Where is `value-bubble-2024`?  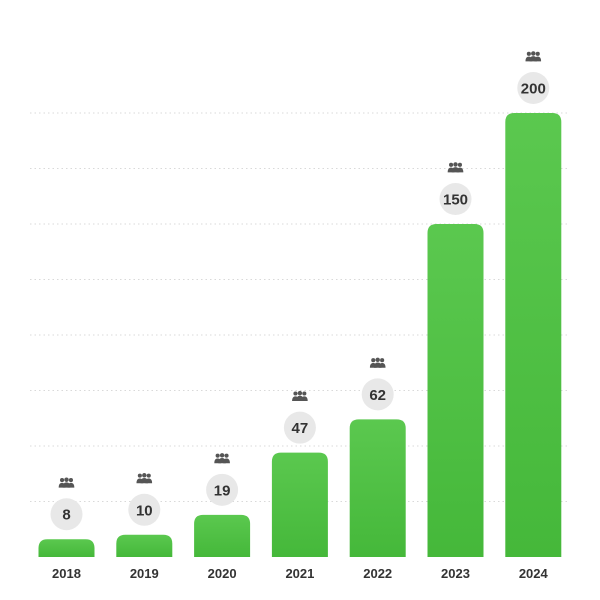
value-bubble-2024 is located at coordinates (533, 88).